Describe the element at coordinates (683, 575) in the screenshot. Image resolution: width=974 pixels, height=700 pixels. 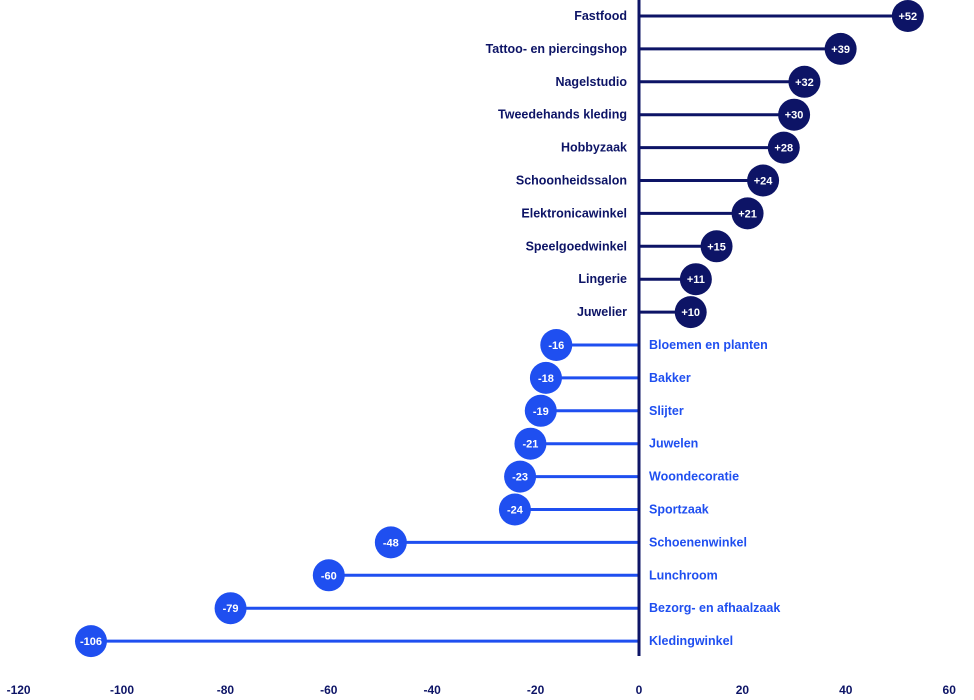
I see `category-label: Lunchroom` at that location.